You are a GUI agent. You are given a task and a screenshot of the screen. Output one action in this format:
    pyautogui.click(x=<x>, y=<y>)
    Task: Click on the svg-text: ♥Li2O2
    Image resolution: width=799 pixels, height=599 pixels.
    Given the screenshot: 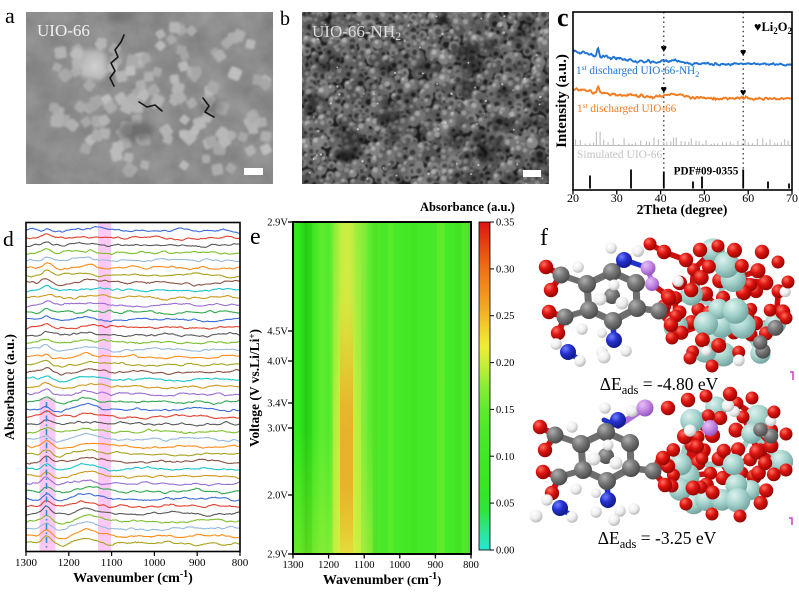 What is the action you would take?
    pyautogui.click(x=773, y=28)
    